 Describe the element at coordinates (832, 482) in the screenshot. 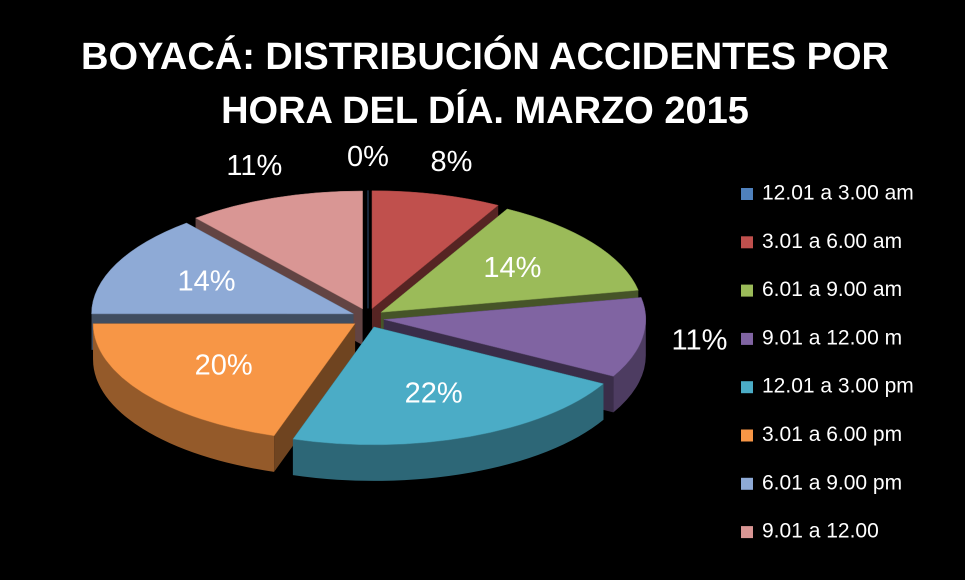

I see `legend-label: 6.01 a 9.00 pm` at that location.